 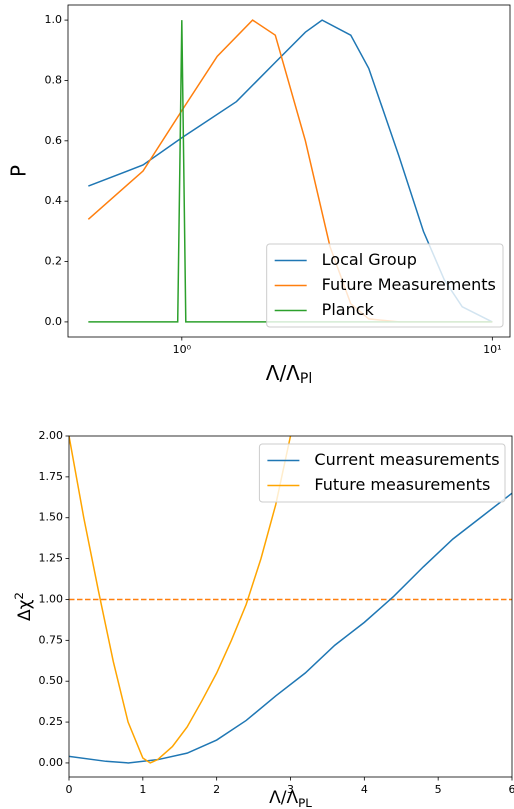 I want to click on x-tick-label: 1, so click(x=142, y=789).